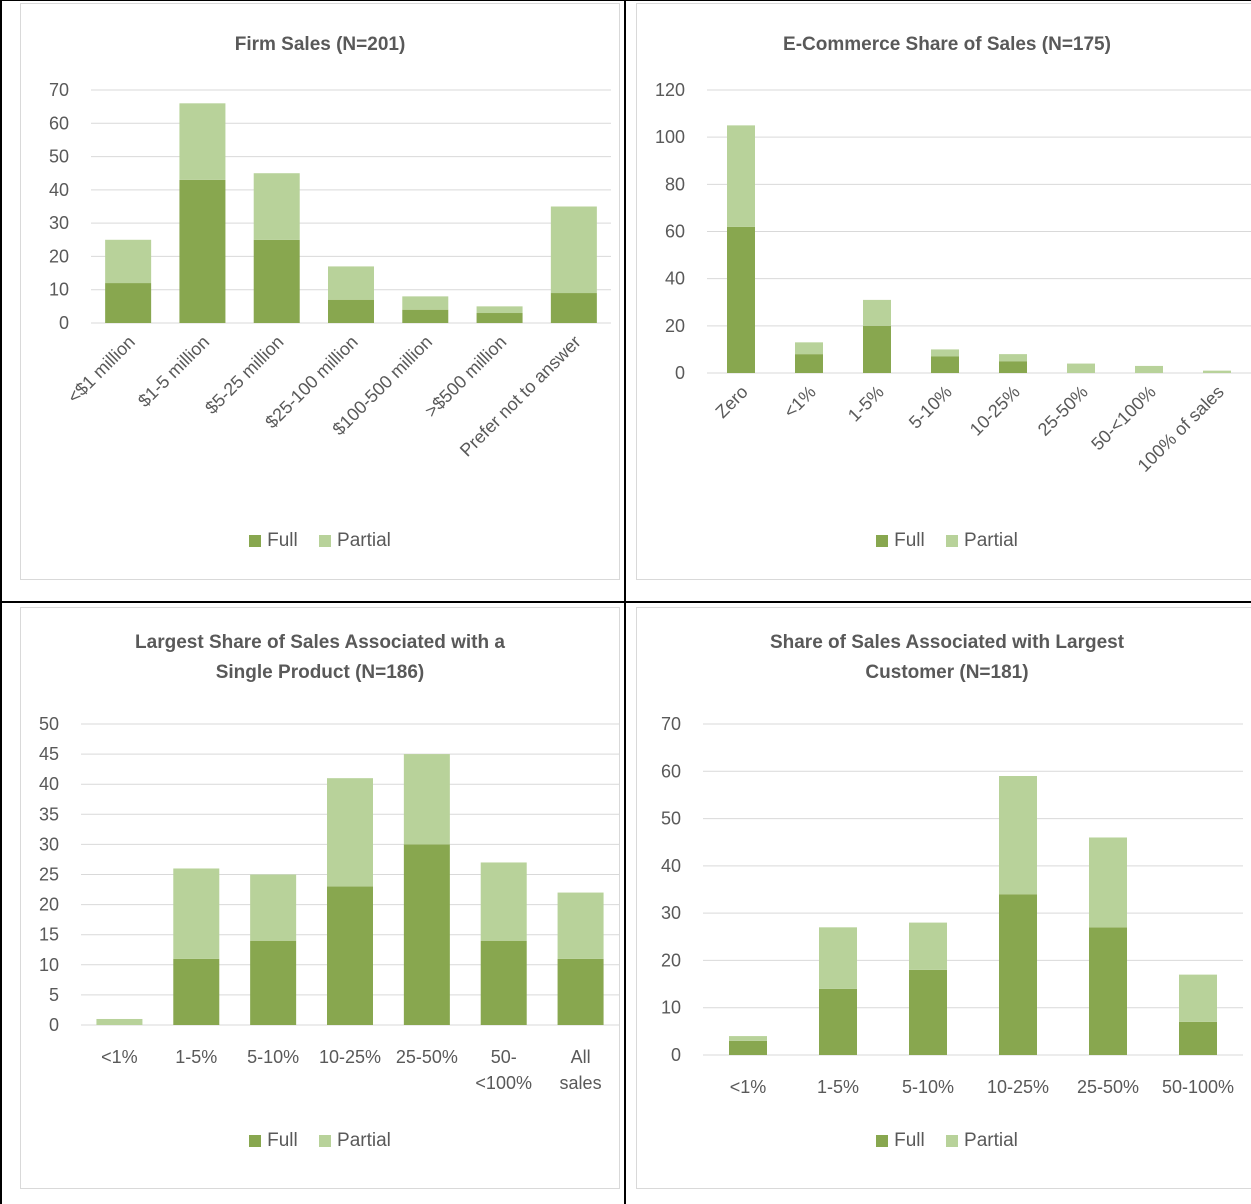 The width and height of the screenshot is (1251, 1204). What do you see at coordinates (1063, 411) in the screenshot?
I see `x-tick-label: 25-50%` at bounding box center [1063, 411].